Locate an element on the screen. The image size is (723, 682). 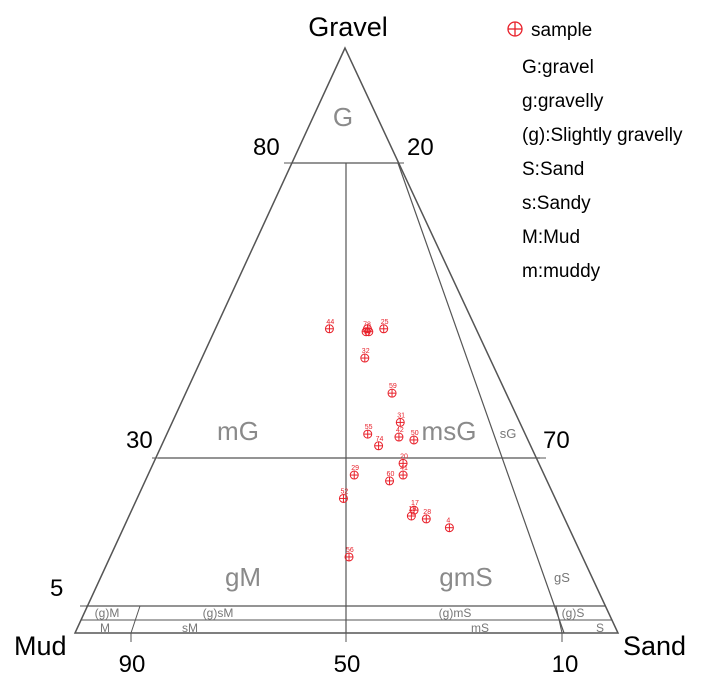
sample-point-label: 59 is located at coordinates (393, 386).